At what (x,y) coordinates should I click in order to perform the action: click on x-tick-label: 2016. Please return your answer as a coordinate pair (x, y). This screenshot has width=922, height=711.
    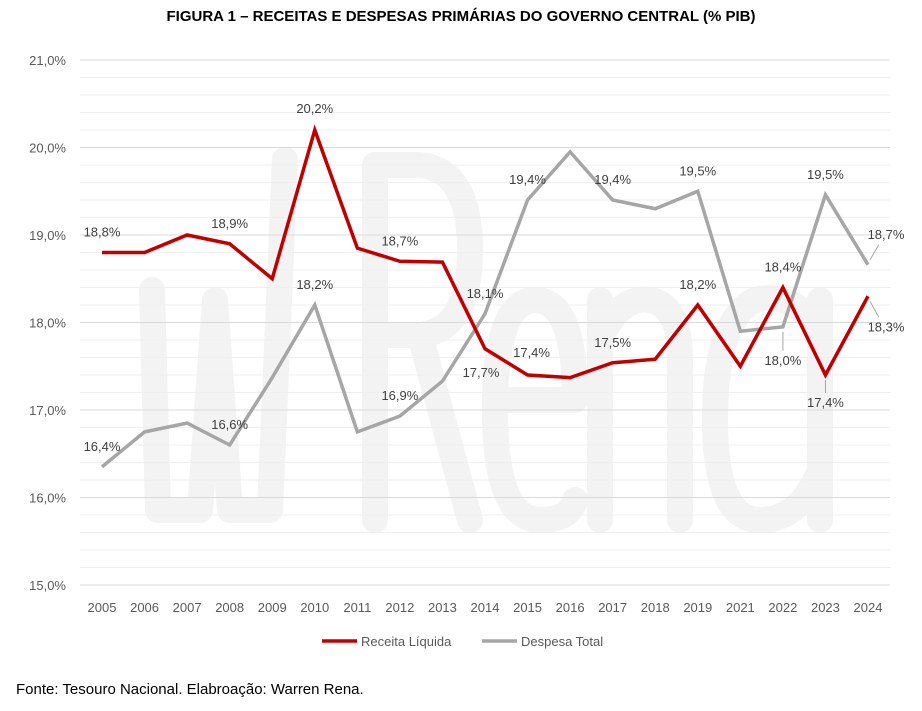
    Looking at the image, I should click on (570, 607).